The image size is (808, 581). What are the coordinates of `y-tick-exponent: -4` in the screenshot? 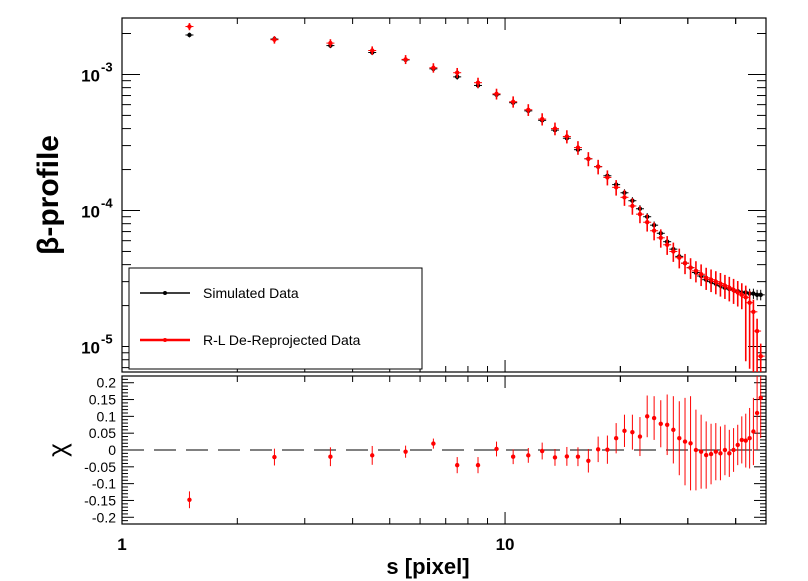 It's located at (107, 203).